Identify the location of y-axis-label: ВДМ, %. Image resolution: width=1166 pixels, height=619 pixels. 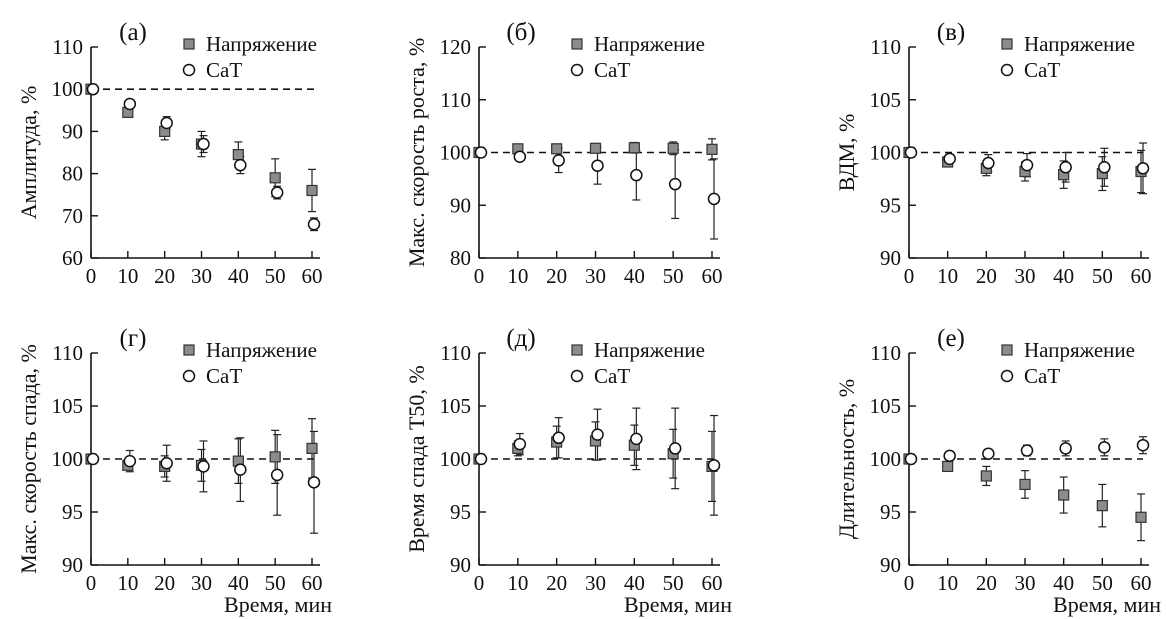
(846, 153).